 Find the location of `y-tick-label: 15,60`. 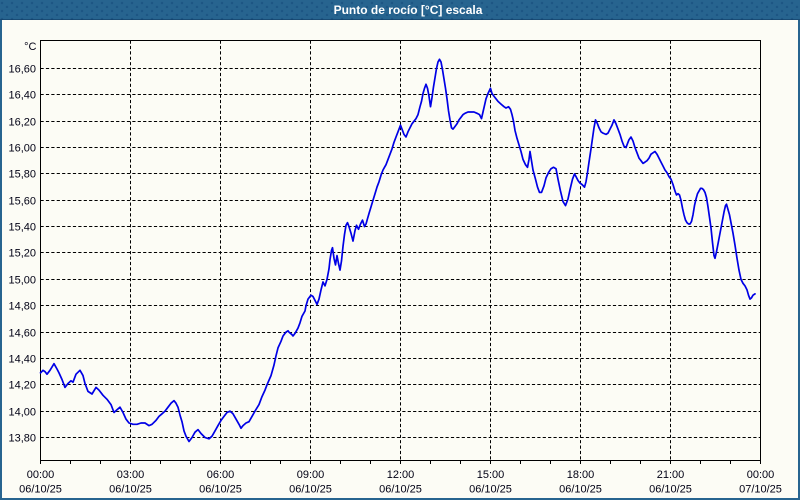

y-tick-label: 15,60 is located at coordinates (22, 202).